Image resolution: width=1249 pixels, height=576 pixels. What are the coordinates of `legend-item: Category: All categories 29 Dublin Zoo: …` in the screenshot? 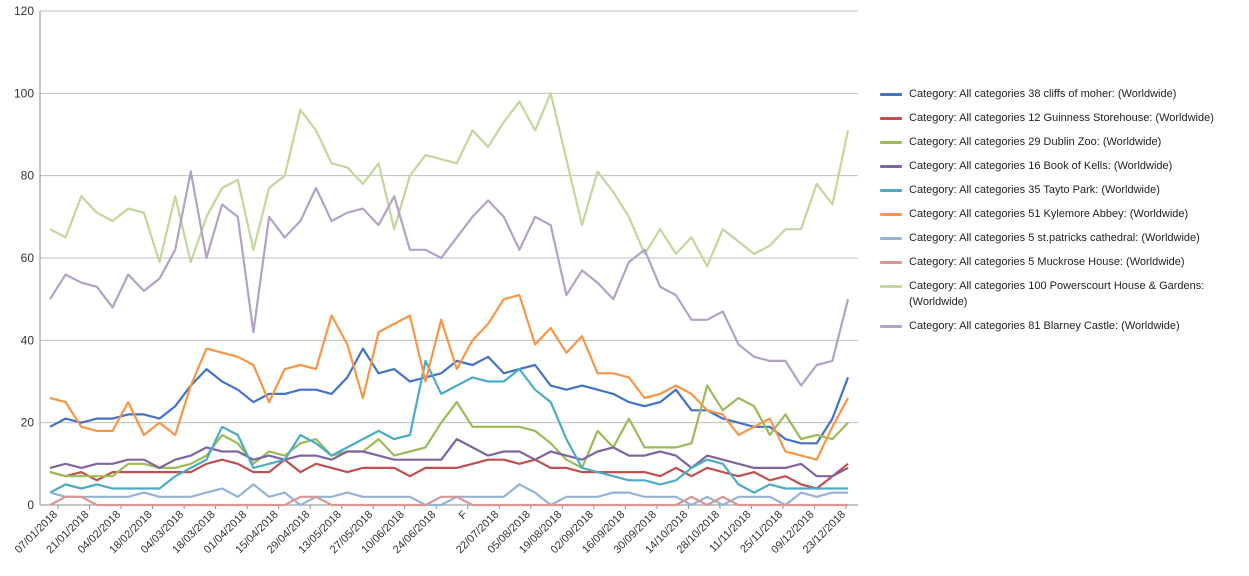 It's located at (1062, 142).